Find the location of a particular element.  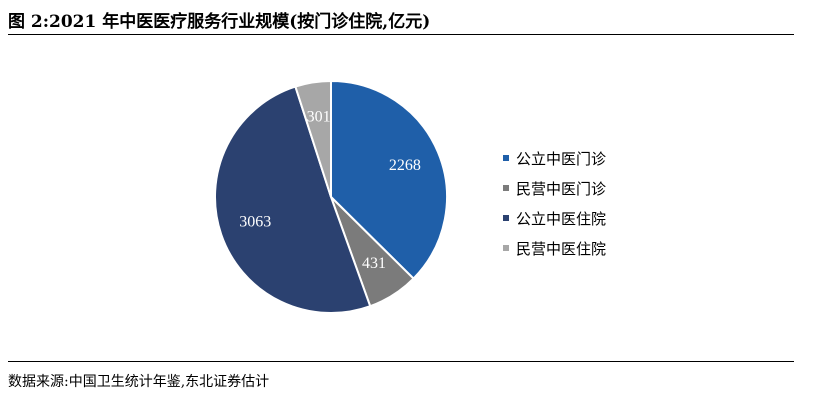

slice-value-label-private-inpatient: 301 is located at coordinates (319, 117).